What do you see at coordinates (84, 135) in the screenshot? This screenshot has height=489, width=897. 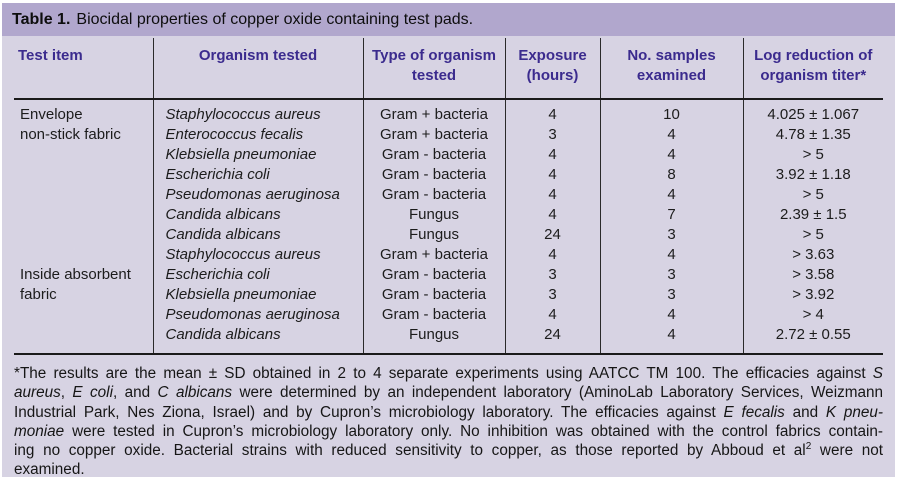 I see `cell-test-item: non-stick fabric` at bounding box center [84, 135].